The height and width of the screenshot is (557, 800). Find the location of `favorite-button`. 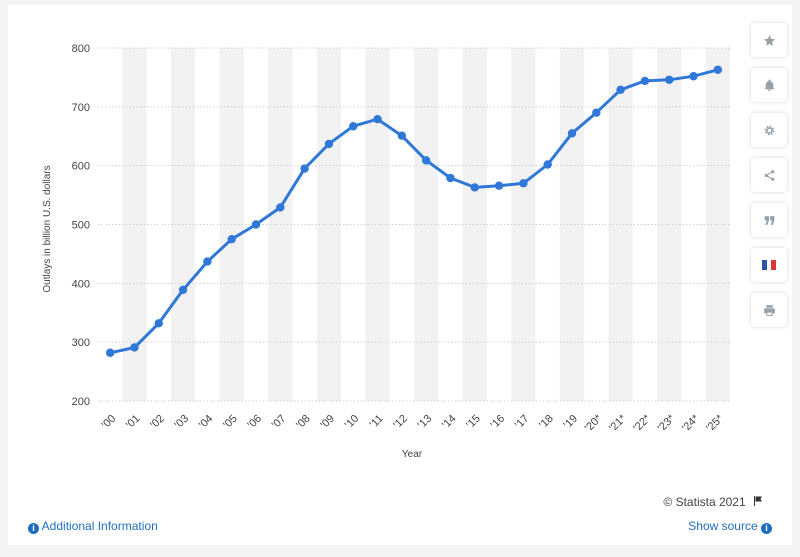

favorite-button is located at coordinates (769, 40).